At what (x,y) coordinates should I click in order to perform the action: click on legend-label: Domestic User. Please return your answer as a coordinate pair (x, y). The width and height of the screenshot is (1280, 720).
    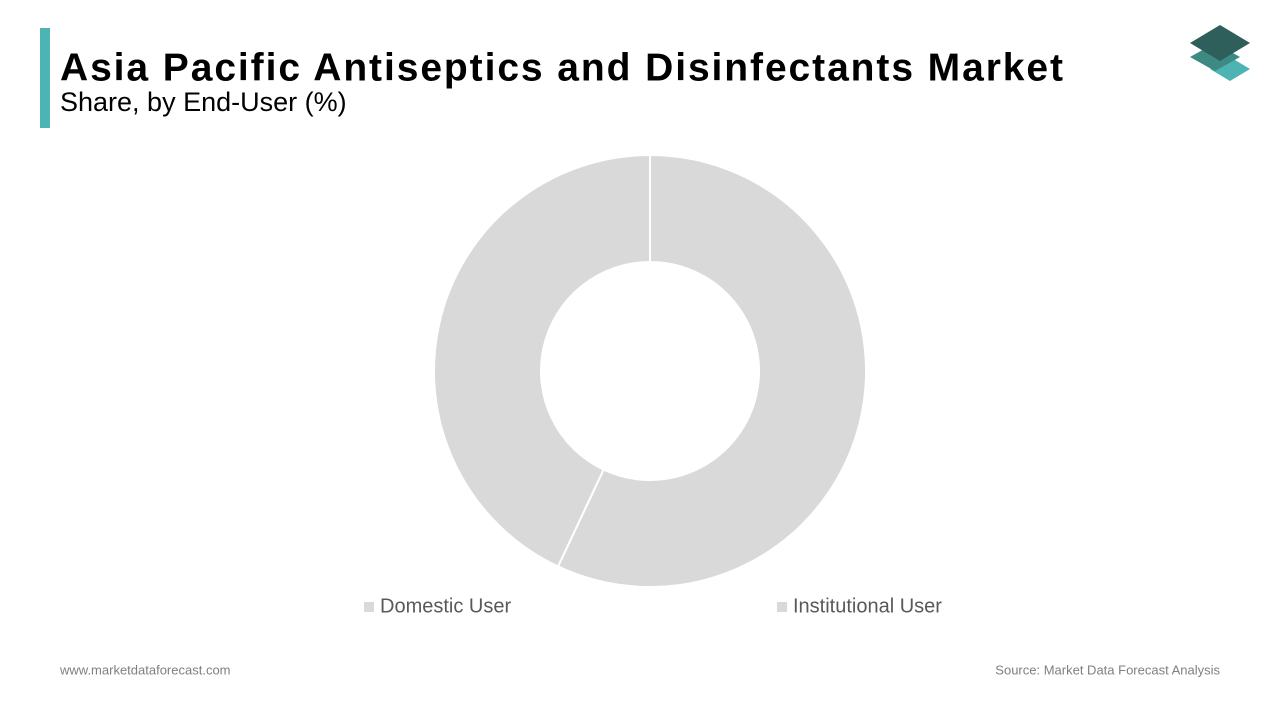
    Looking at the image, I should click on (445, 606).